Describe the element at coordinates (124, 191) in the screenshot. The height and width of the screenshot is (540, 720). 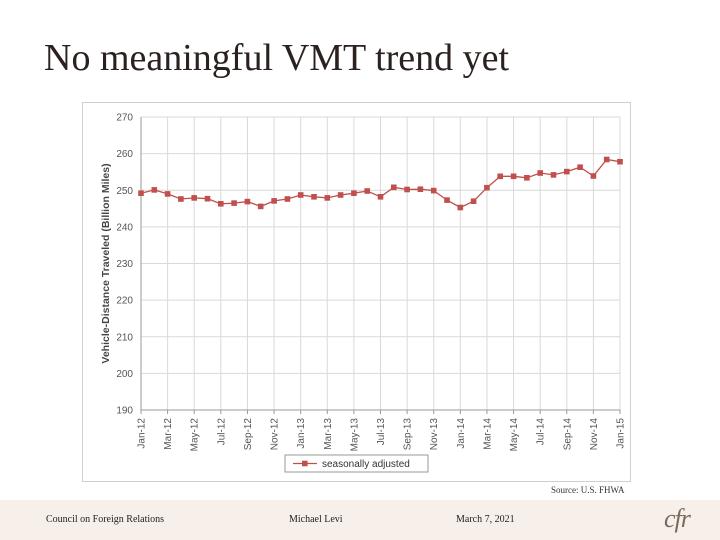
I see `y-tick-label: 250` at that location.